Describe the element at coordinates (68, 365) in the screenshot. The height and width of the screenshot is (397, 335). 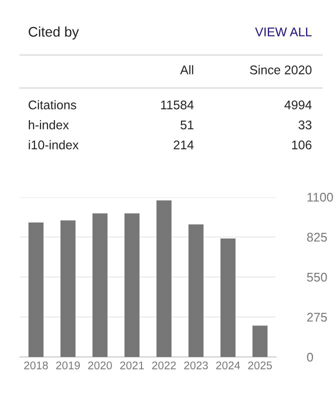
I see `x-tick-label: 2019` at that location.